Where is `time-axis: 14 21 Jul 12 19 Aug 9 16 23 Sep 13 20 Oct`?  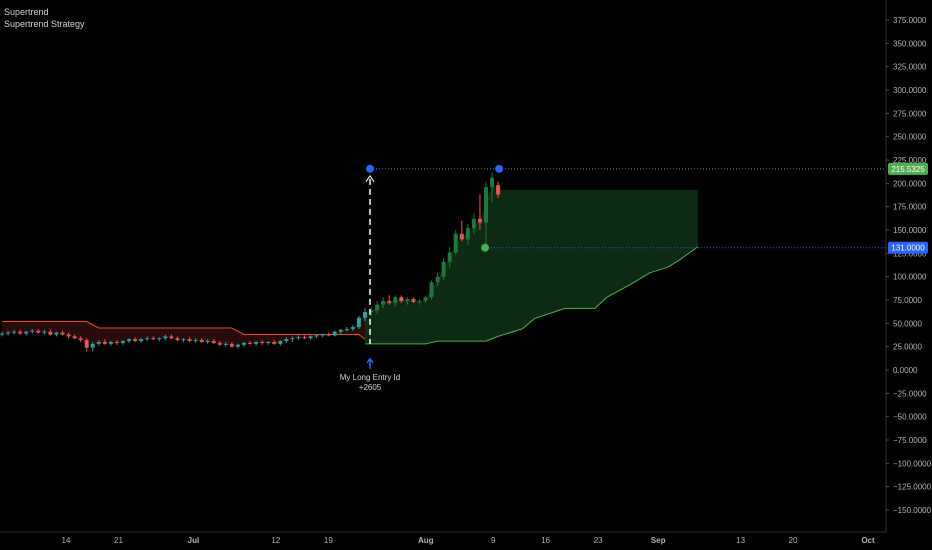 time-axis: 14 21 Jul 12 19 Aug 9 16 23 Sep 13 20 Oct is located at coordinates (443, 538).